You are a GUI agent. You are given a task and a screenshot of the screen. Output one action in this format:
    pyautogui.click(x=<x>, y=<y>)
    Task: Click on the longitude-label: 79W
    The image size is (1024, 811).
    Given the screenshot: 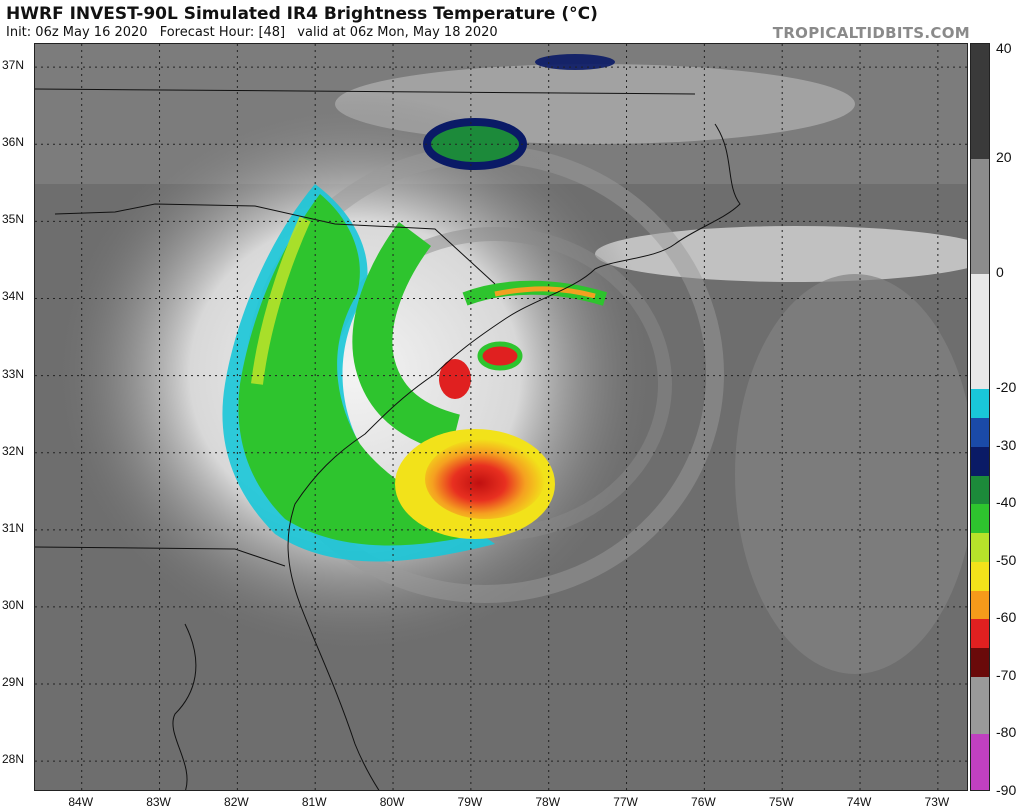 What is the action you would take?
    pyautogui.click(x=470, y=802)
    